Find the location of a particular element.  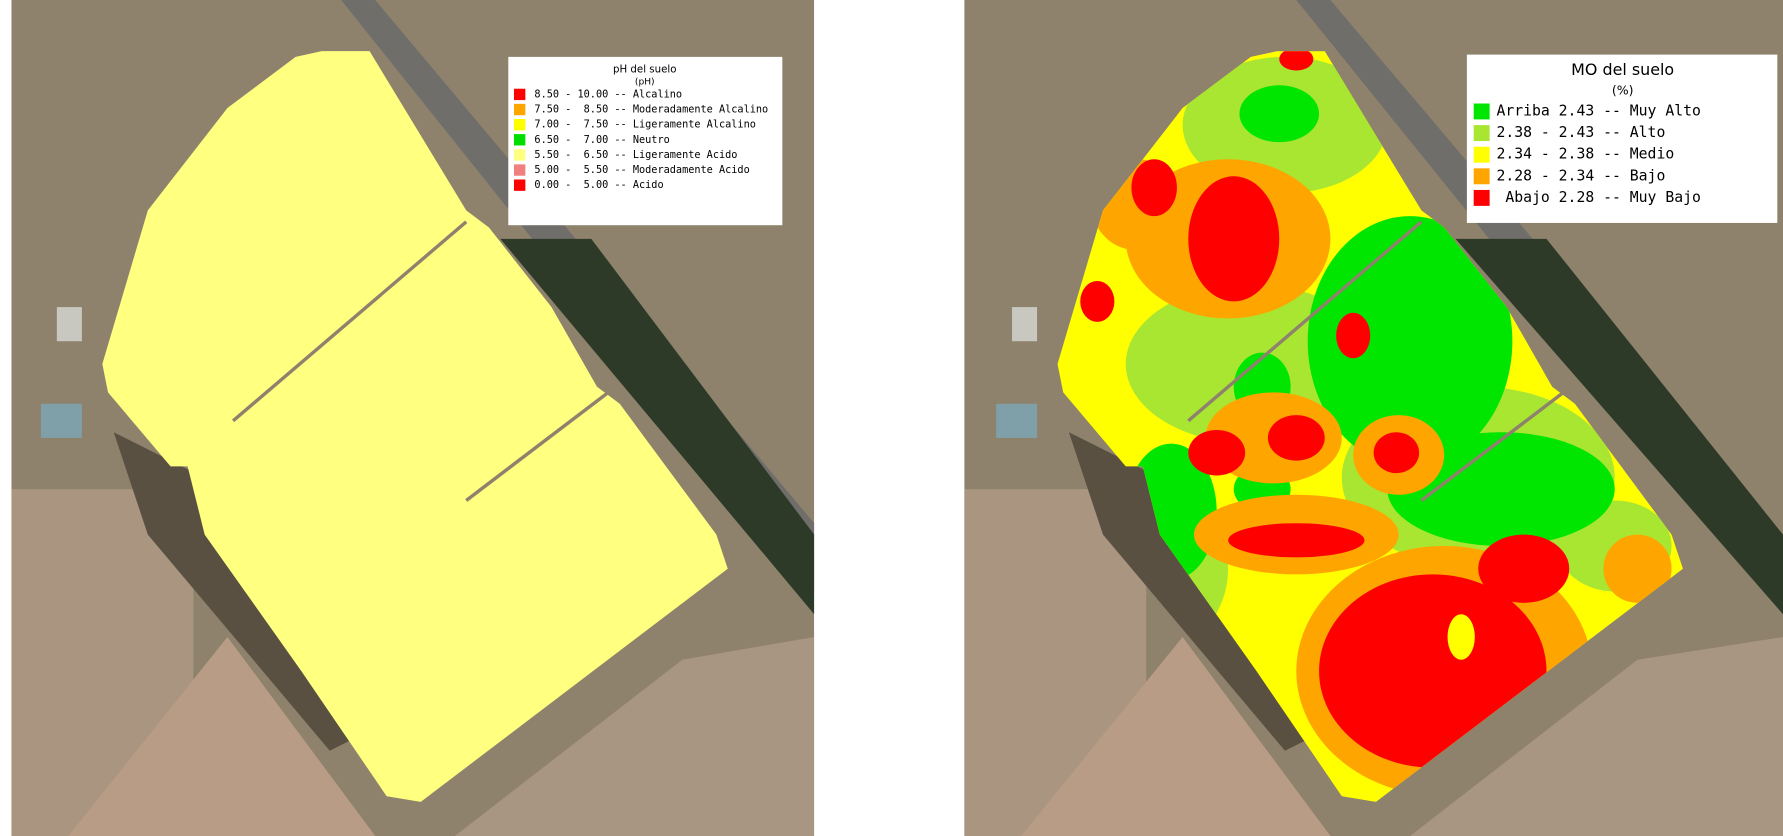

legend-unit: (%) is located at coordinates (1623, 89).